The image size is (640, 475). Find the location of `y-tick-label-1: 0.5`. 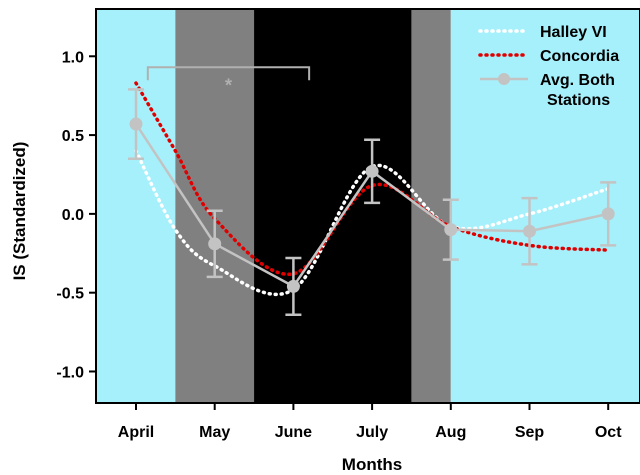

y-tick-label-1: 0.5 is located at coordinates (73, 136).